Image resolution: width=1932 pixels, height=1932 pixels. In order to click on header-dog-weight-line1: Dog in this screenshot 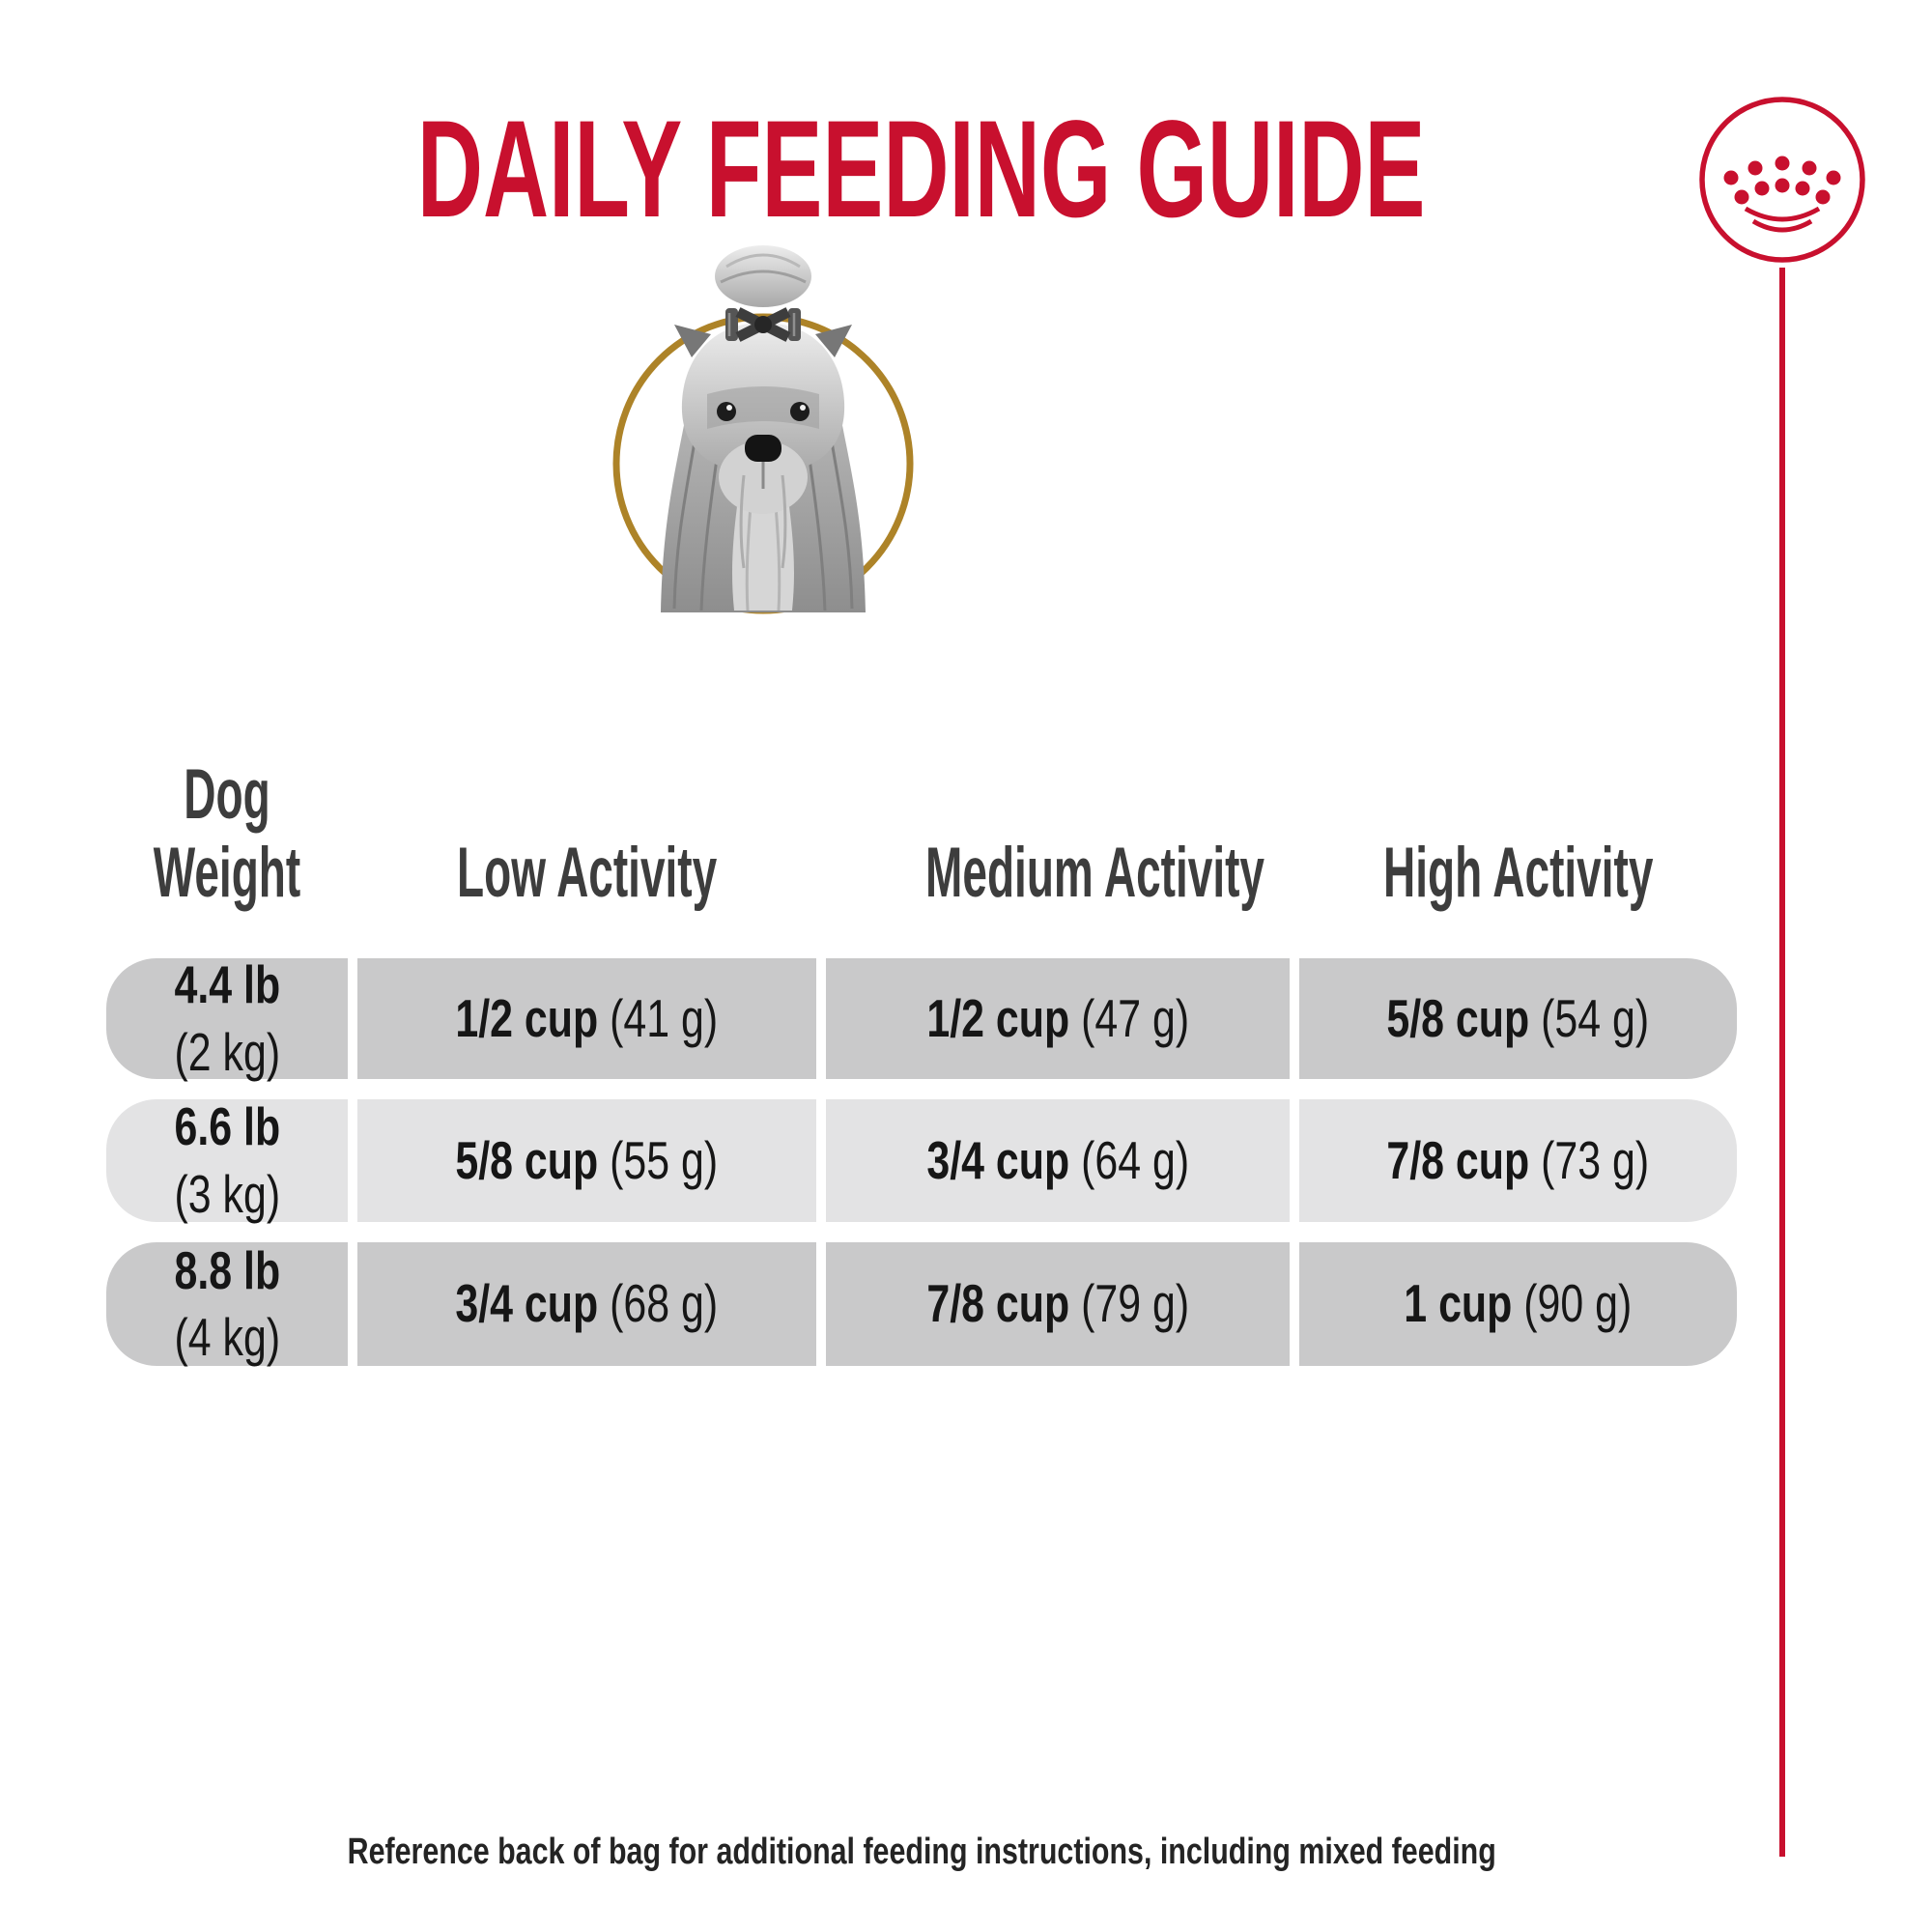, I will do `click(227, 794)`.